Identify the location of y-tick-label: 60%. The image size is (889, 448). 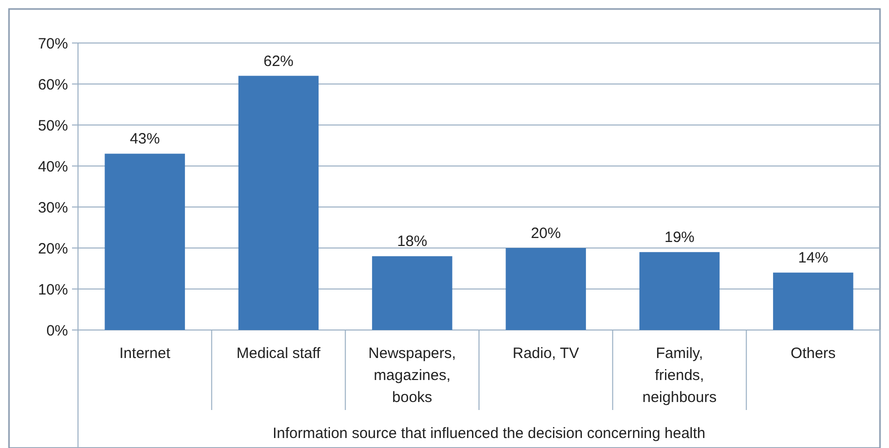
(53, 85).